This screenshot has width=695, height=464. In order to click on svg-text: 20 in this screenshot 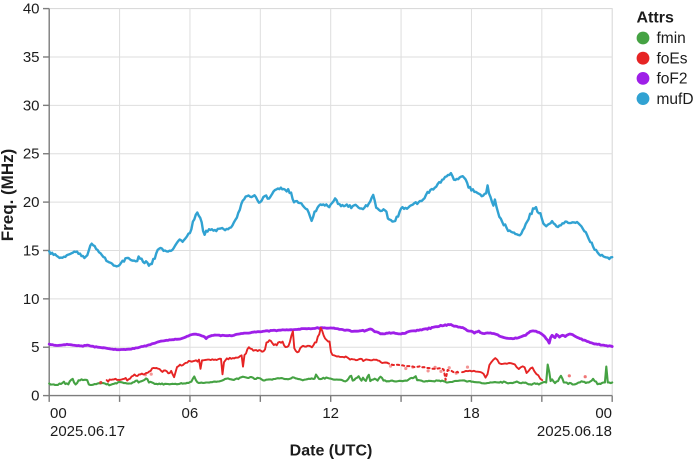, I will do `click(31, 202)`.